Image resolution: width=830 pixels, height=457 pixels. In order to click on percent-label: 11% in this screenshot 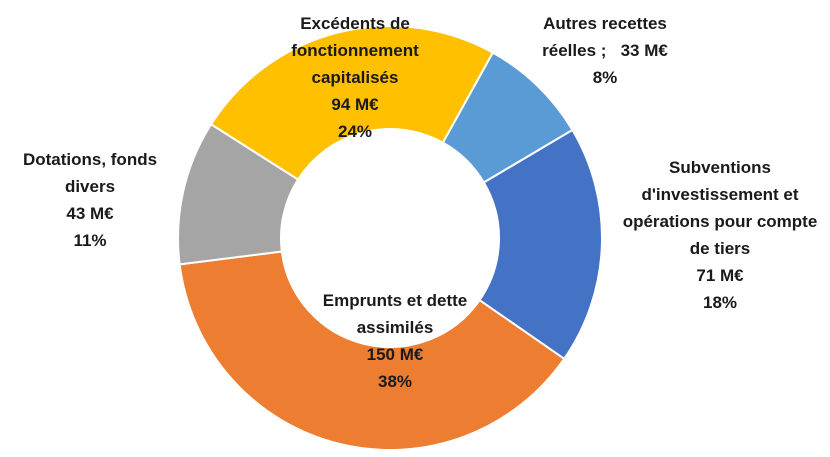, I will do `click(90, 240)`.